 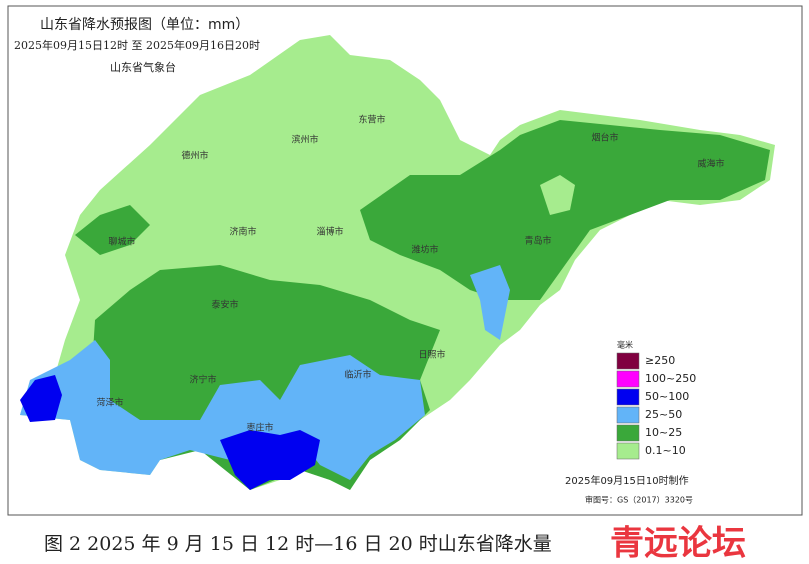 I want to click on area-light-inner, so click(x=557, y=195).